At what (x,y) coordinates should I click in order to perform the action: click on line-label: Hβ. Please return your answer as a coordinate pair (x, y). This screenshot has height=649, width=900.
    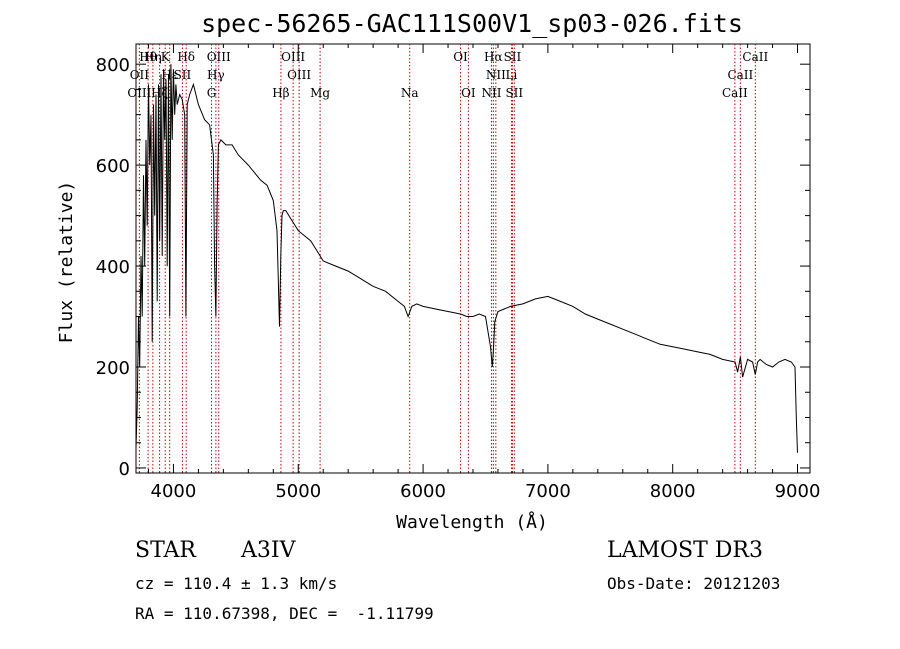
    Looking at the image, I should click on (280, 93).